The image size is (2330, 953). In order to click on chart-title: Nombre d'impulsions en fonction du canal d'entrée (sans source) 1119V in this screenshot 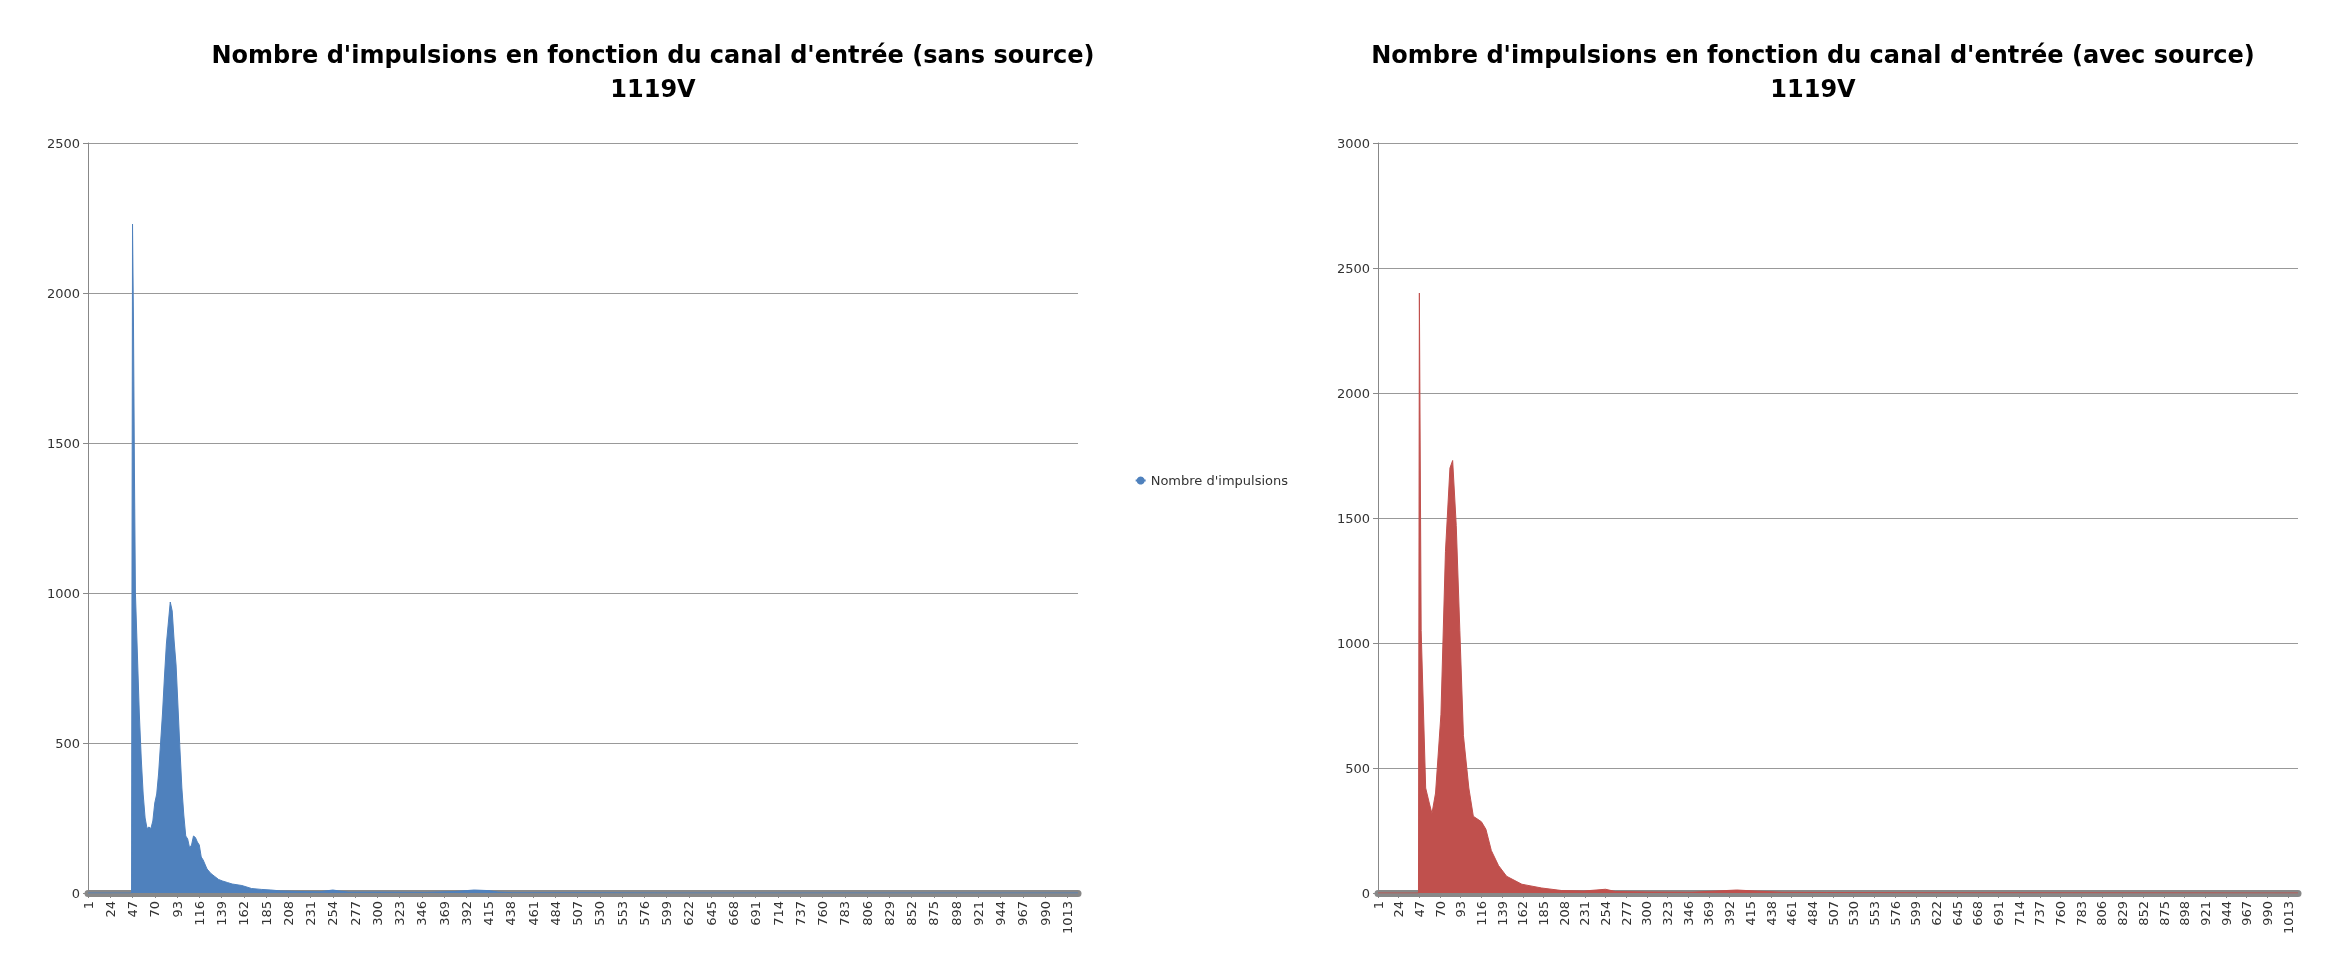, I will do `click(653, 72)`.